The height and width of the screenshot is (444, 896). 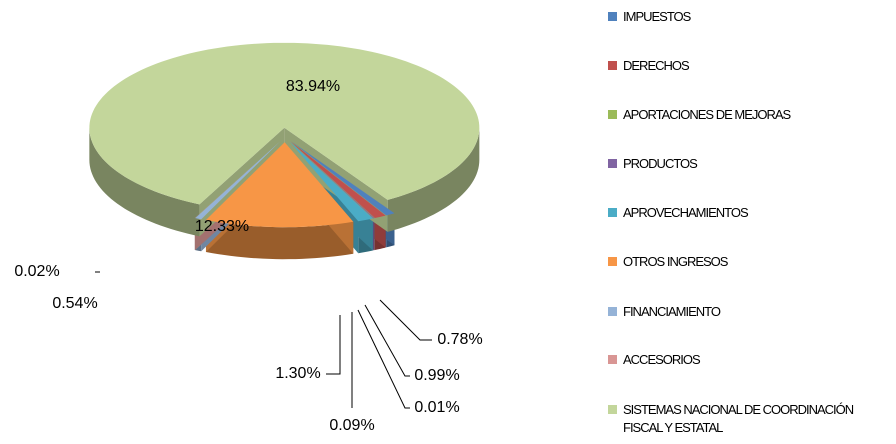 I want to click on legend-label: DERECHOS, so click(x=656, y=65).